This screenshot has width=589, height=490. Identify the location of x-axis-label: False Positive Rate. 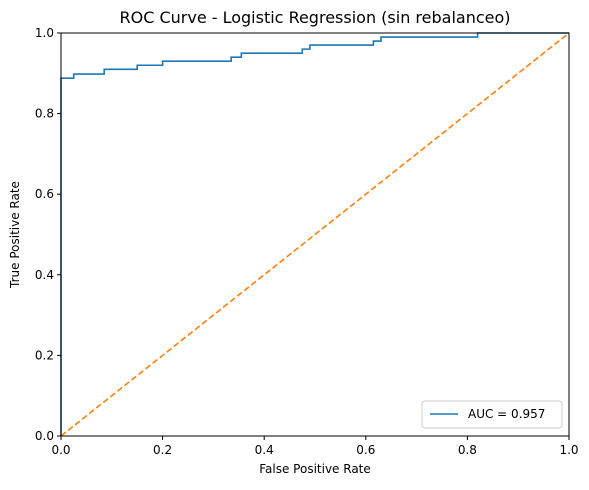
(315, 469).